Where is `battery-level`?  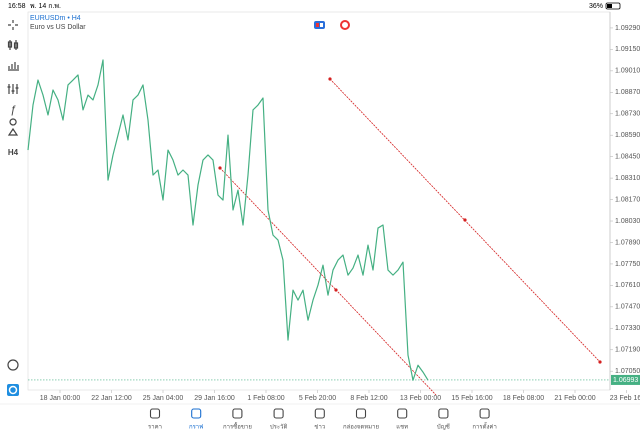
battery-level is located at coordinates (609, 6).